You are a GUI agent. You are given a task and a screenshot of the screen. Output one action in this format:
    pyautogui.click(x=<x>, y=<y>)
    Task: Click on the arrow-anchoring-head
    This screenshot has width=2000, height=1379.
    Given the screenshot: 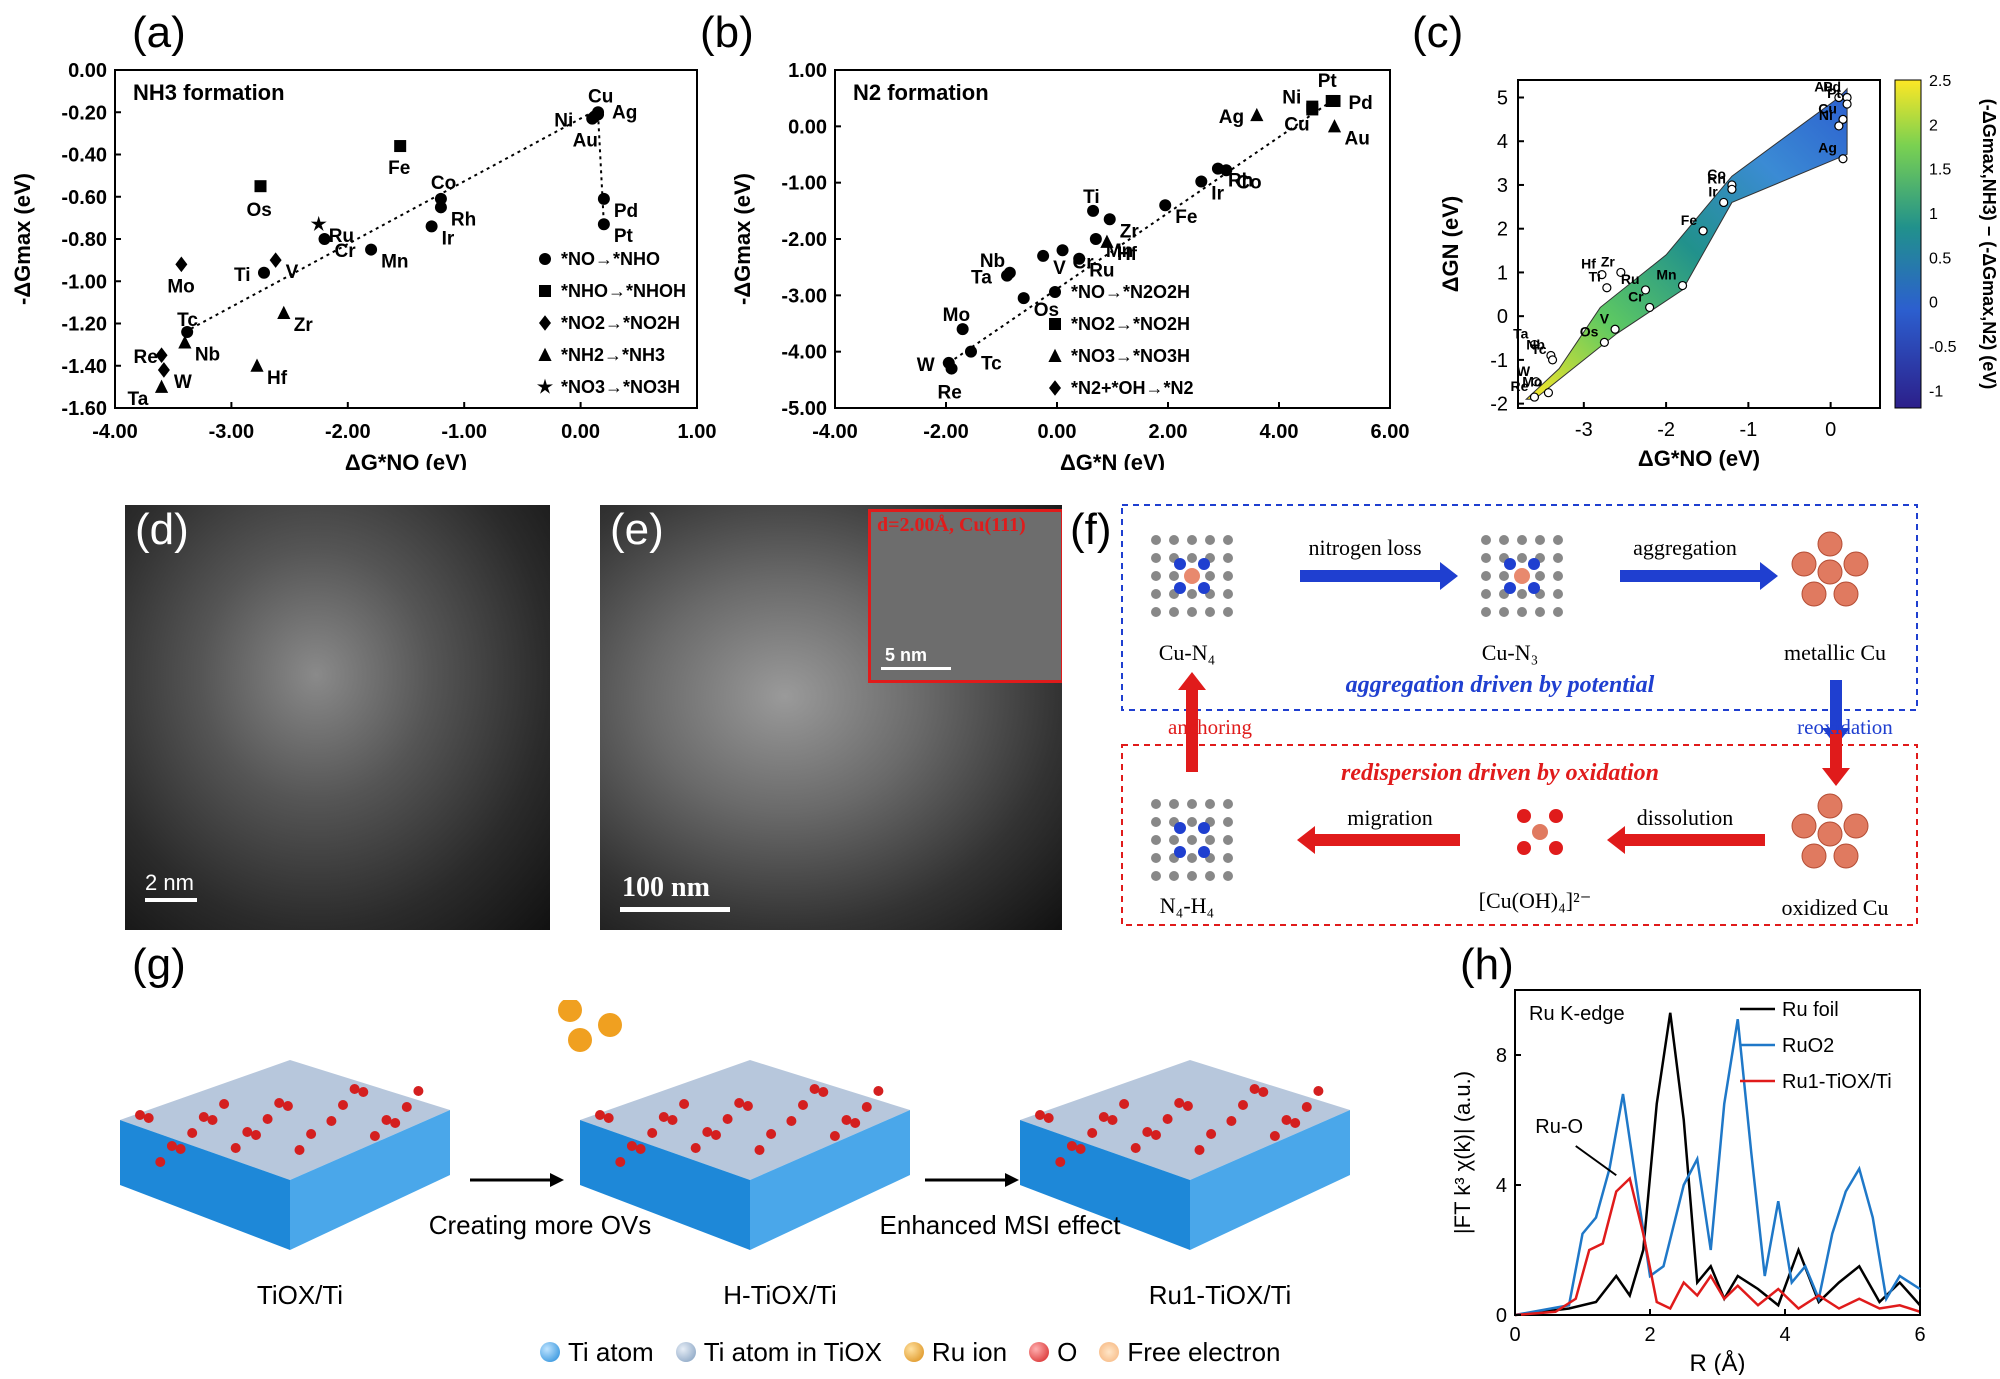 What is the action you would take?
    pyautogui.click(x=1192, y=681)
    